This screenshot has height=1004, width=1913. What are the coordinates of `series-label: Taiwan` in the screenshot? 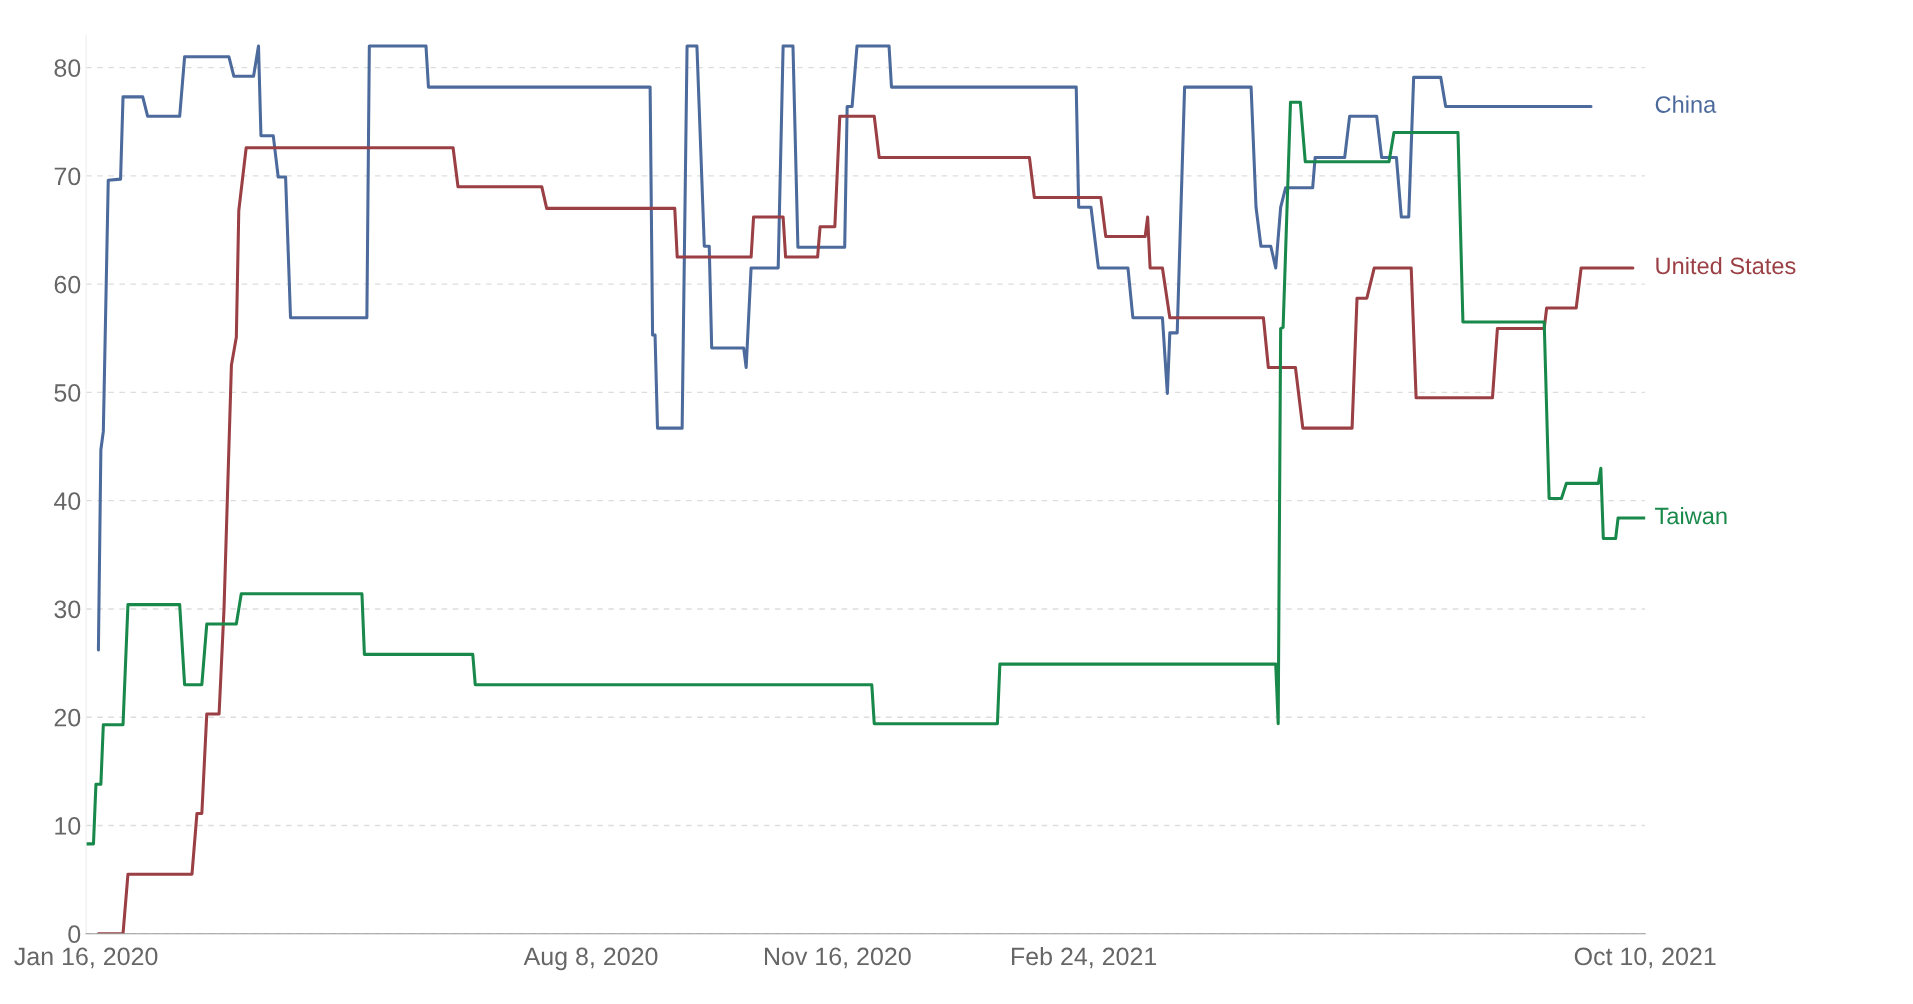 It's located at (1691, 515).